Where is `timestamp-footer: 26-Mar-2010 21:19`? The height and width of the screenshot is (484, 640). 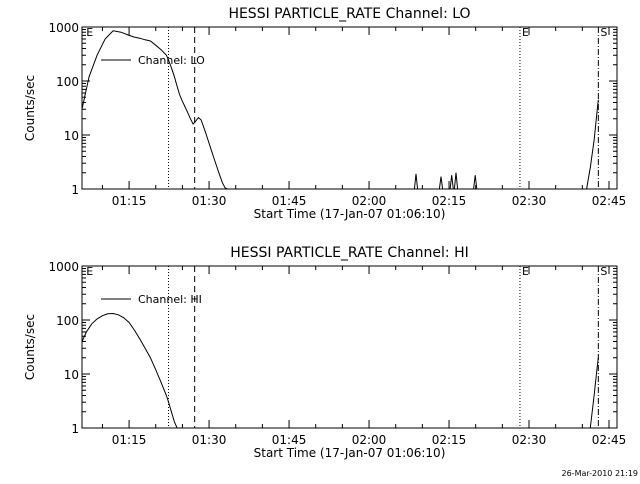 timestamp-footer: 26-Mar-2010 21:19 is located at coordinates (600, 473).